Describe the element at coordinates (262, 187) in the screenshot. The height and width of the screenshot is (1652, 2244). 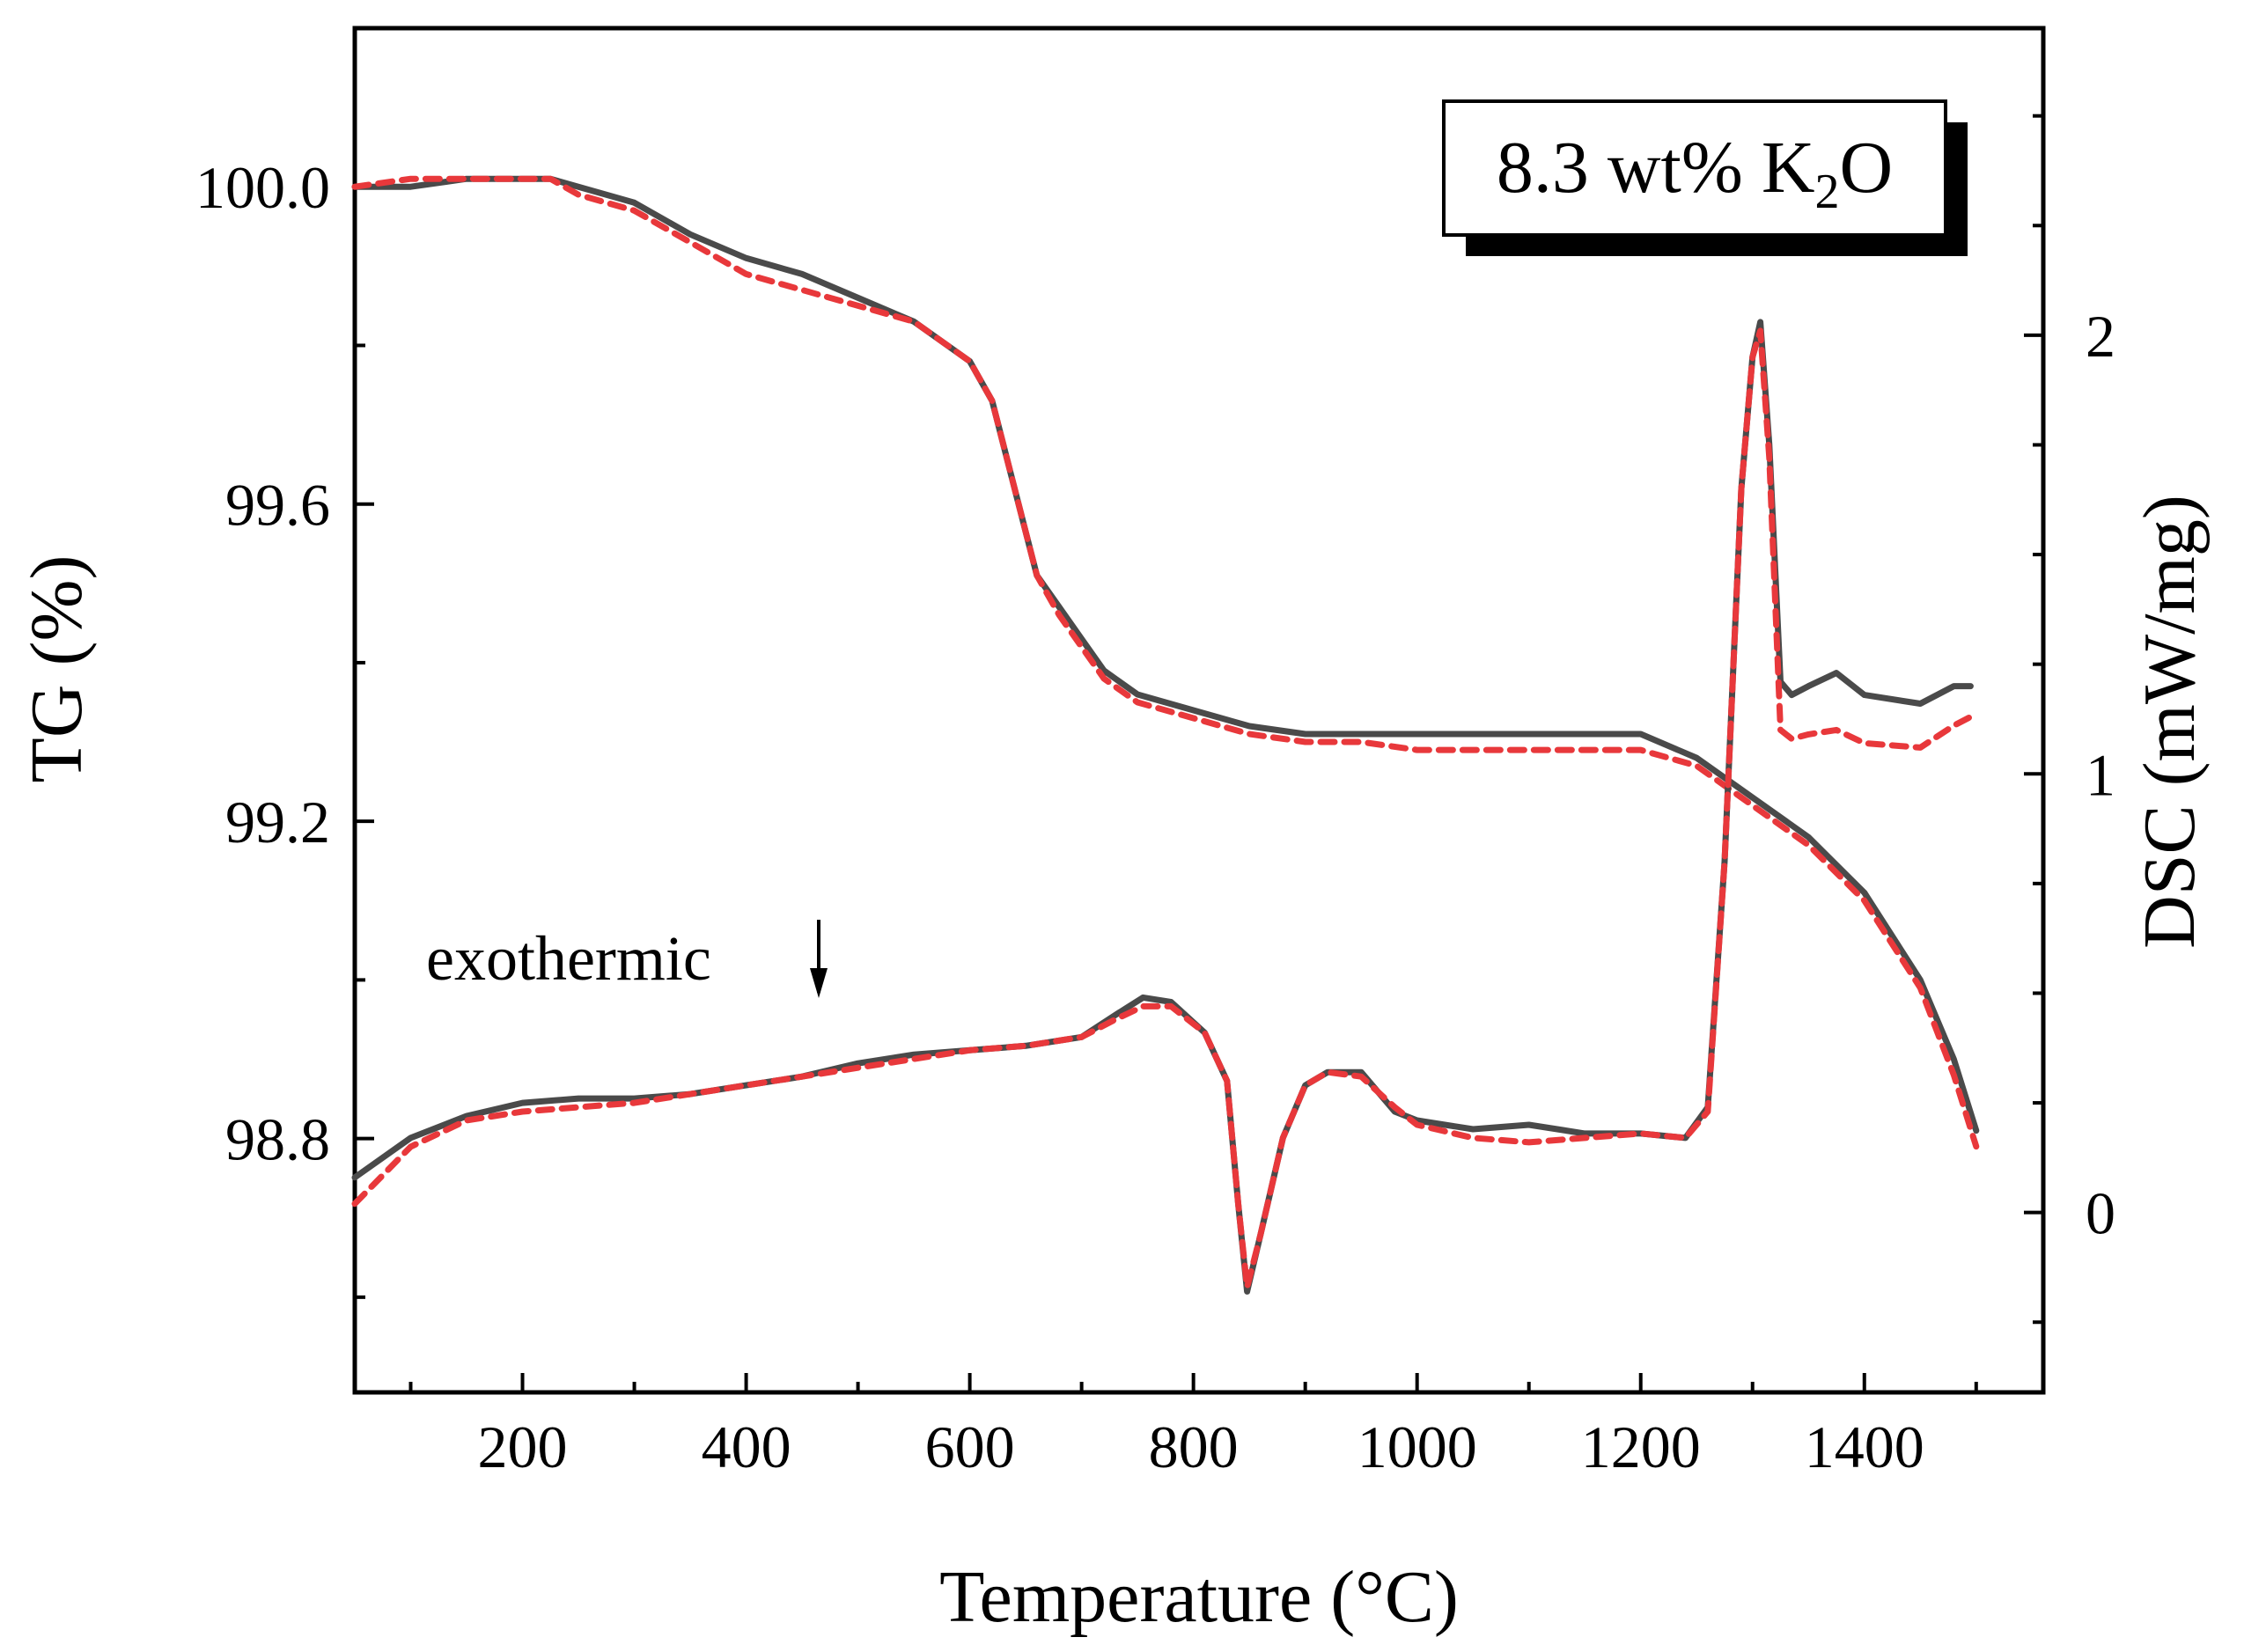
I see `y-left-tick-label: 100.0` at that location.